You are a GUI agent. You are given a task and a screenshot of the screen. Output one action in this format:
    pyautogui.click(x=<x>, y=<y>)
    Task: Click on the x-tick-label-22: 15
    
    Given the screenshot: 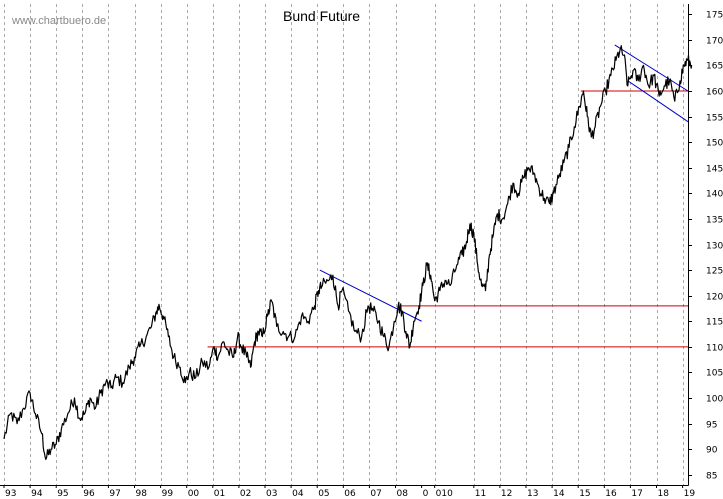 What is the action you would take?
    pyautogui.click(x=584, y=494)
    